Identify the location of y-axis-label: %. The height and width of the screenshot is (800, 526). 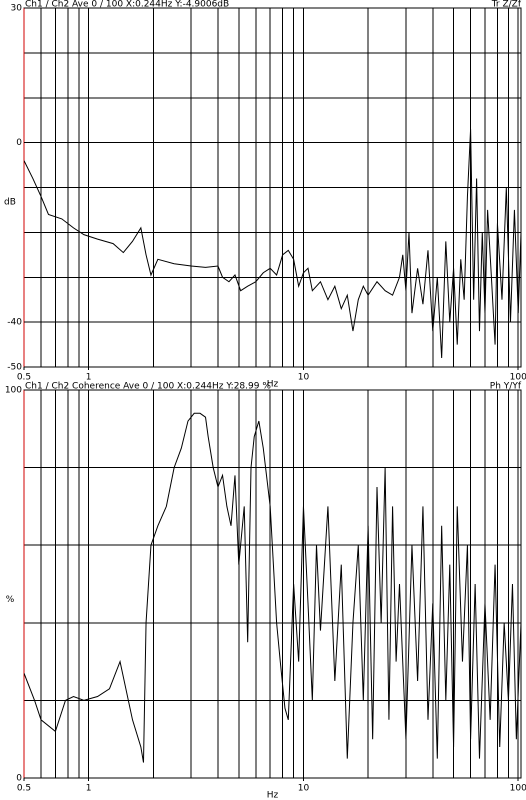
(10, 600).